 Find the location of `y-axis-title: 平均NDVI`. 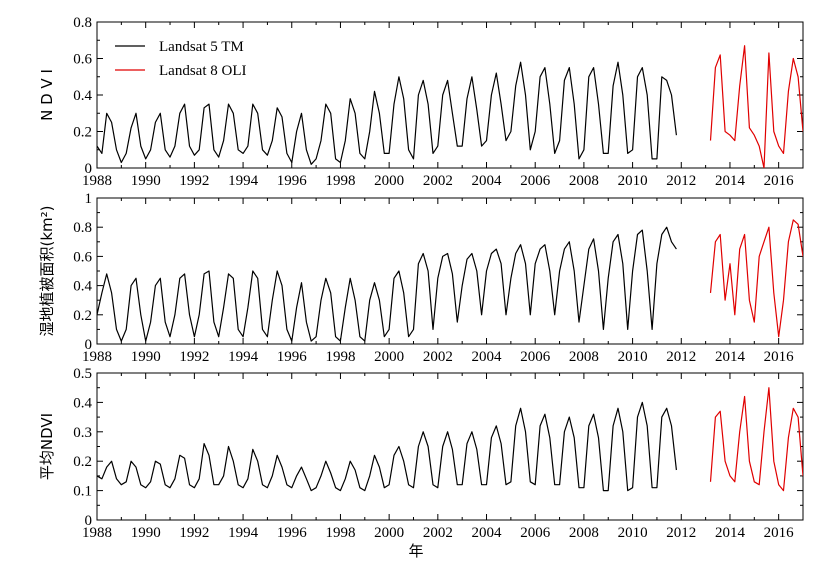

y-axis-title: 平均NDVI is located at coordinates (47, 446).